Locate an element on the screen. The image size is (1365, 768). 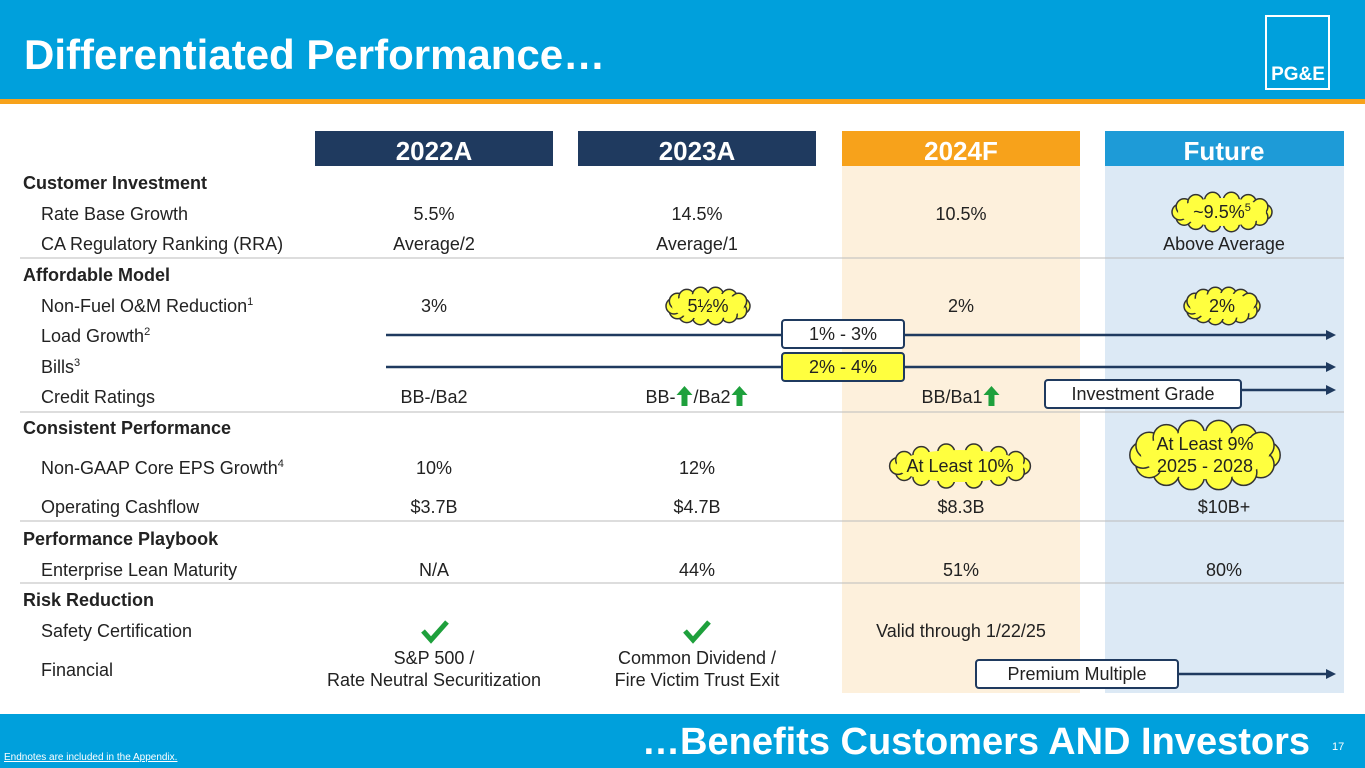
text: At Least 9% is located at coordinates (1205, 444).